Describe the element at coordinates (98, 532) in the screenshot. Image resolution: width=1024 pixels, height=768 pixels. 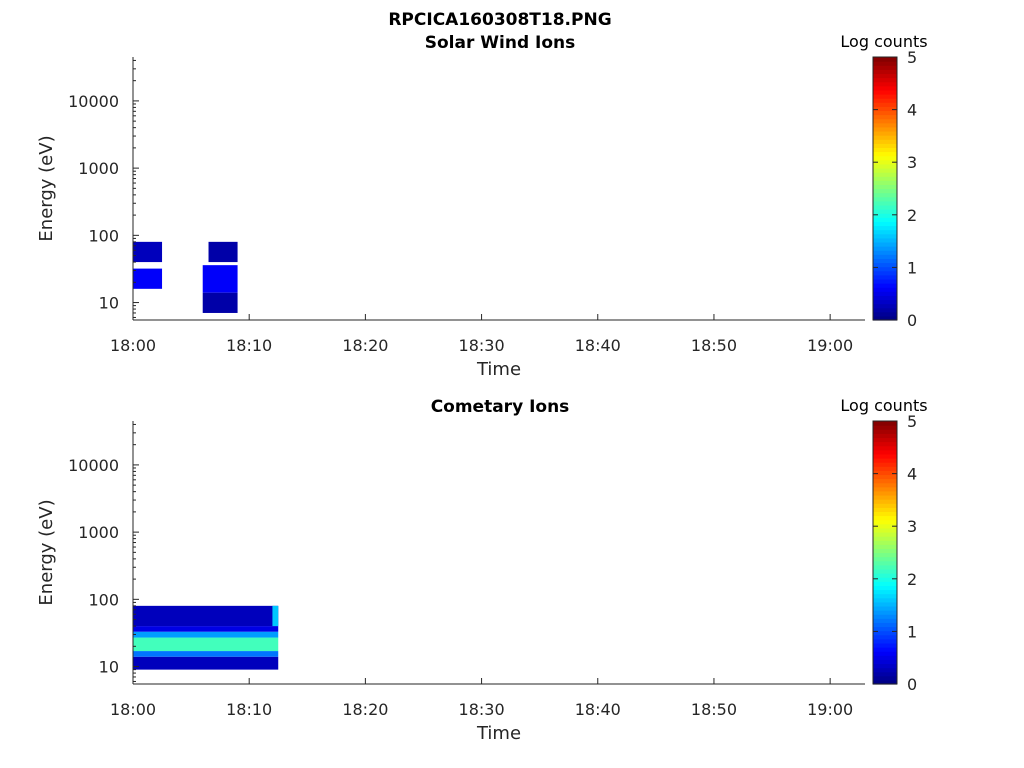
I see `y-tick-label: 1000` at that location.